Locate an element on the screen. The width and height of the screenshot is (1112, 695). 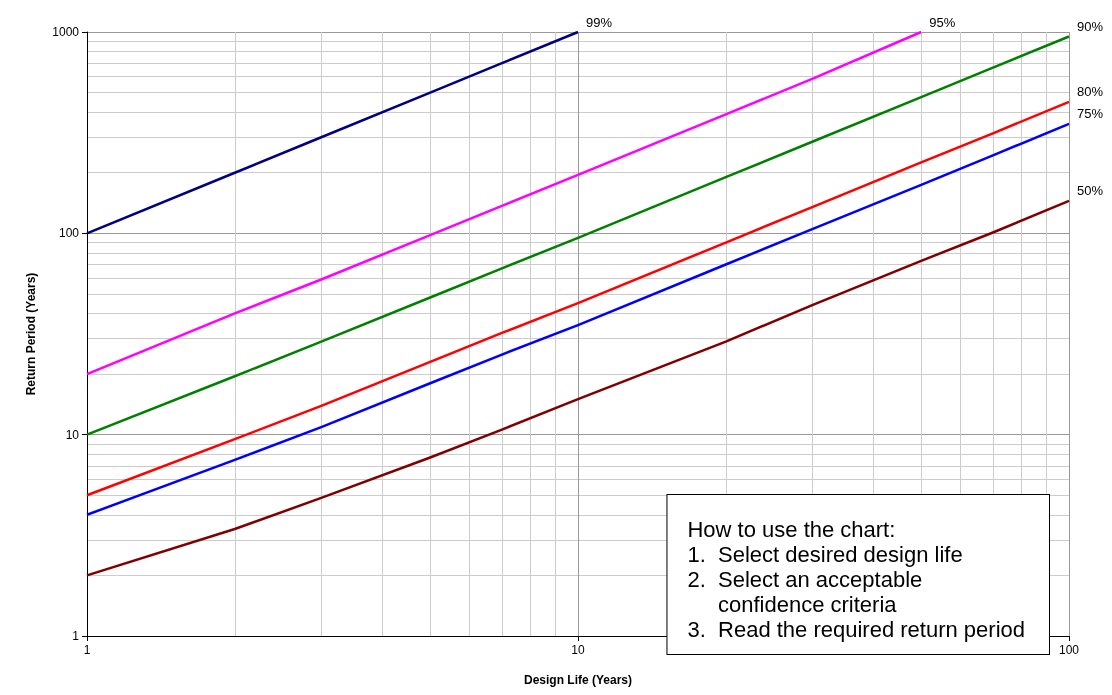
annotation: How to use the chart: 1. Select desired design life 2. Select an acceptable confidence criteria 3. Read the required return period is located at coordinates (856, 579).